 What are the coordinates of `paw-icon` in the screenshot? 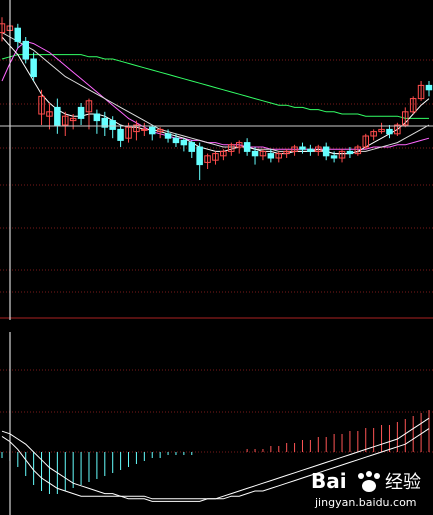 It's located at (369, 481).